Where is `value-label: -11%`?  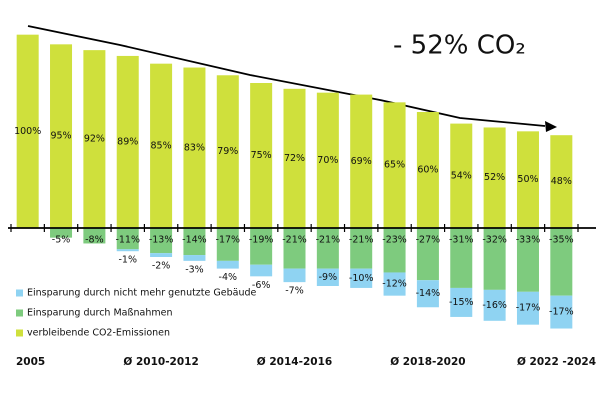 value-label: -11% is located at coordinates (127, 240).